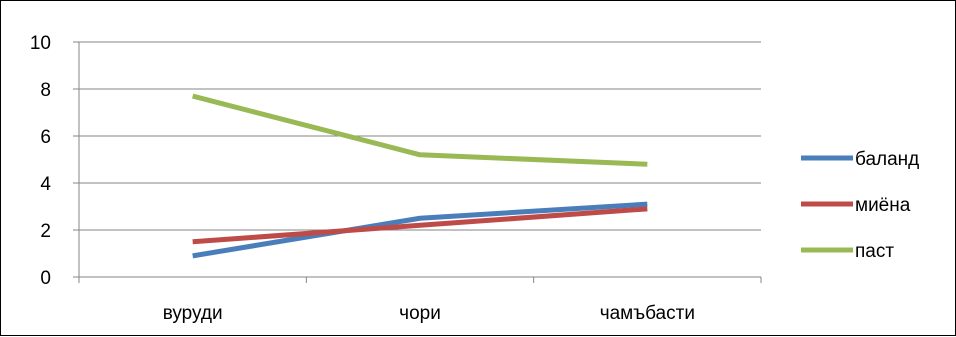 This screenshot has width=956, height=337. What do you see at coordinates (887, 159) in the screenshot?
I see `legend-label-0: баланд` at bounding box center [887, 159].